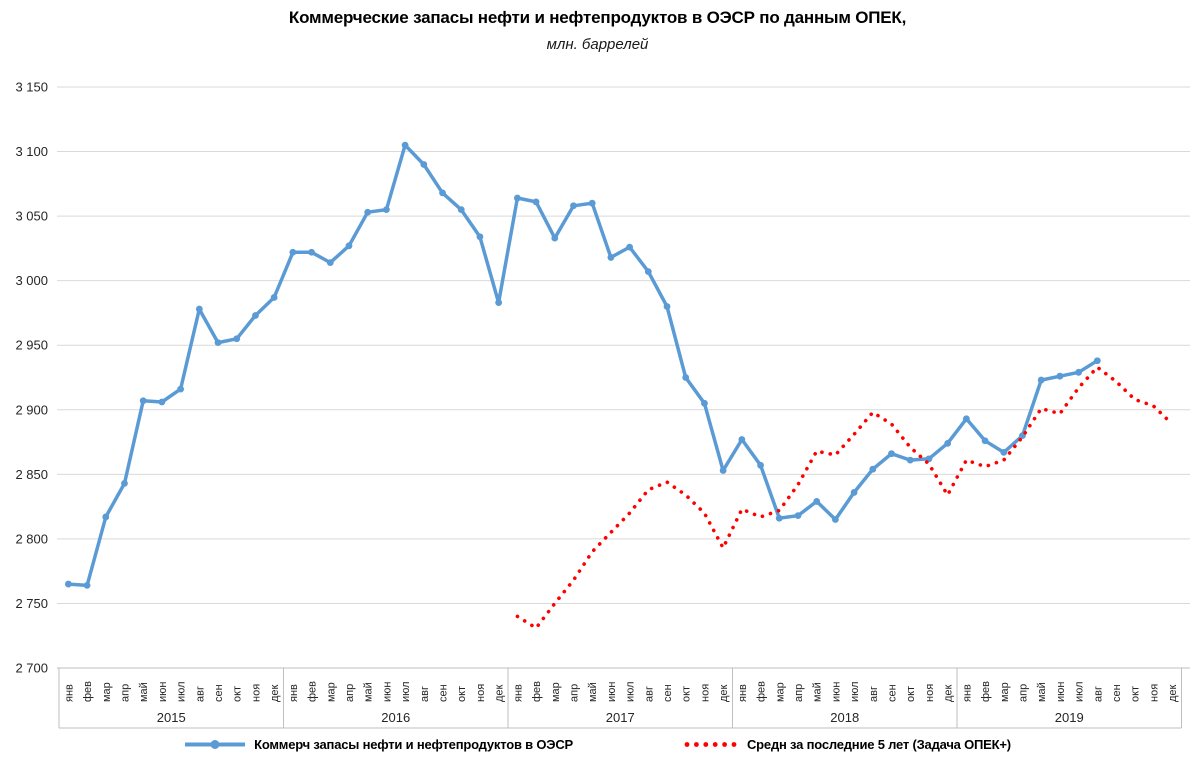 The image size is (1195, 775). Describe the element at coordinates (31, 216) in the screenshot. I see `y-axis-tick-label: 3 050` at that location.